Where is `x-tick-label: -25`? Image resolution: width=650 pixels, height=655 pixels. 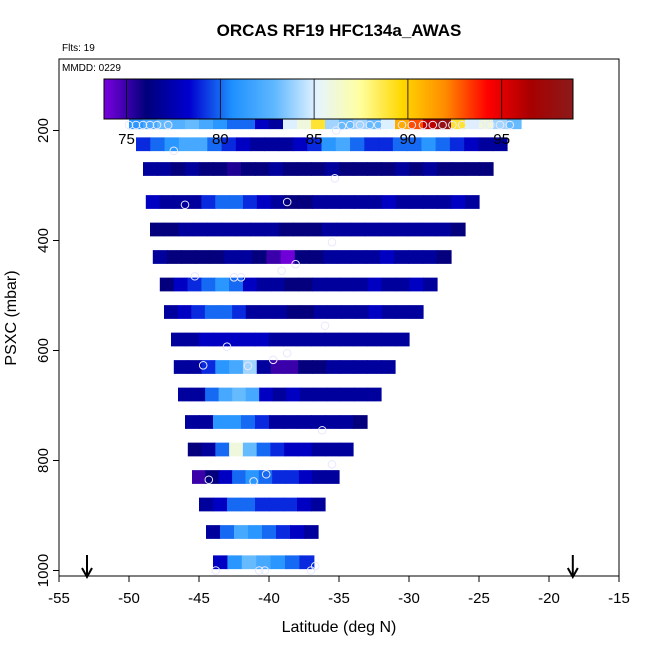
x-tick-label: -25 is located at coordinates (479, 598).